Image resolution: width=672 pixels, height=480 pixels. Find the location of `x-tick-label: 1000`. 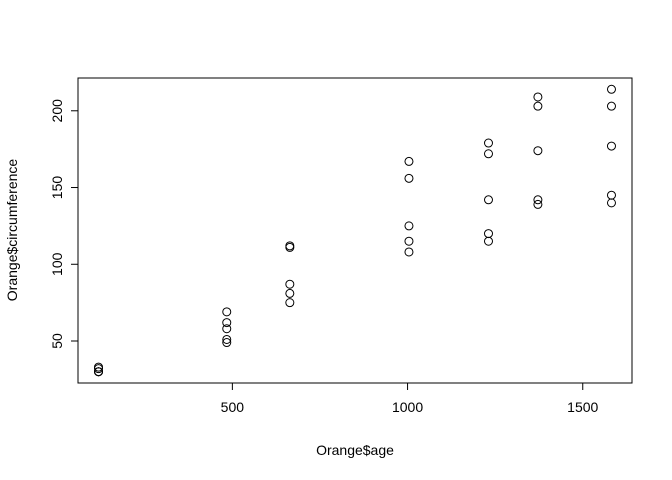

x-tick-label: 1000 is located at coordinates (407, 407).